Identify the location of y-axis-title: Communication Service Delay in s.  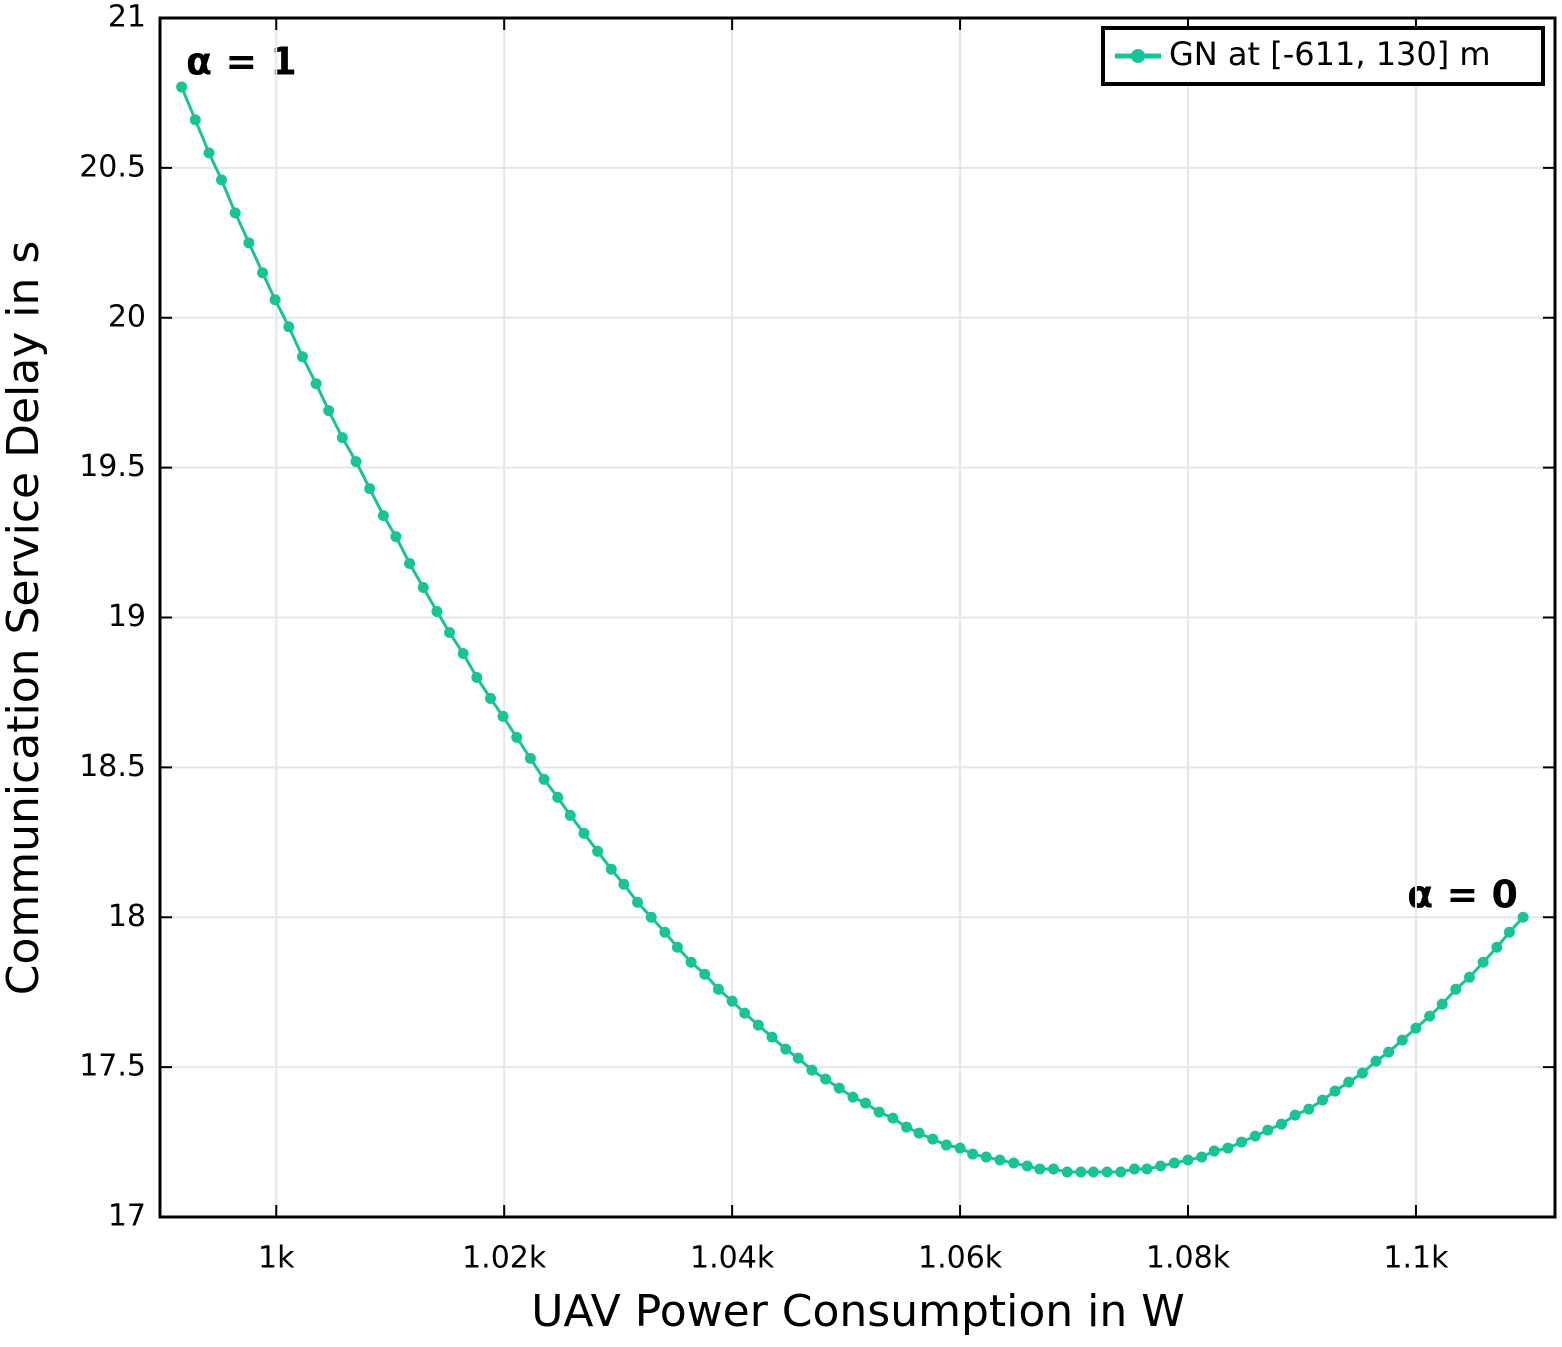
(24, 618).